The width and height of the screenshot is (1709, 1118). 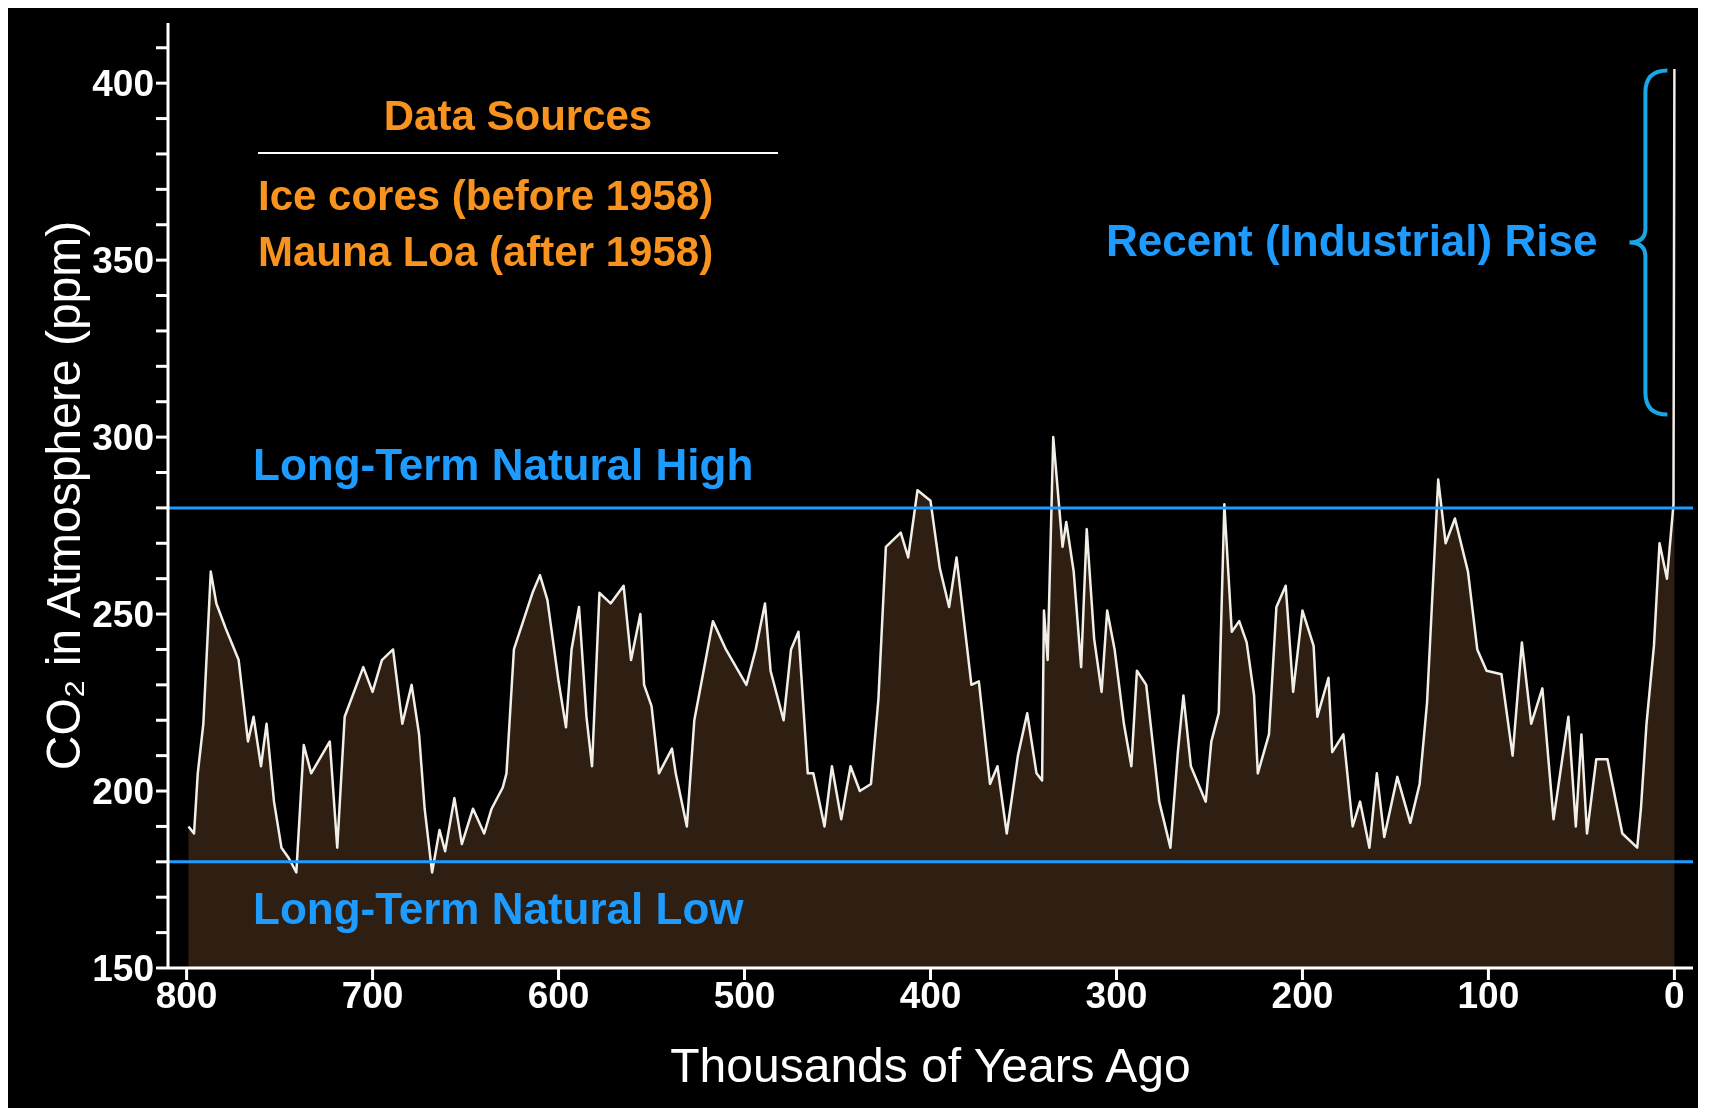 I want to click on annotation: Data Sources, so click(x=518, y=121).